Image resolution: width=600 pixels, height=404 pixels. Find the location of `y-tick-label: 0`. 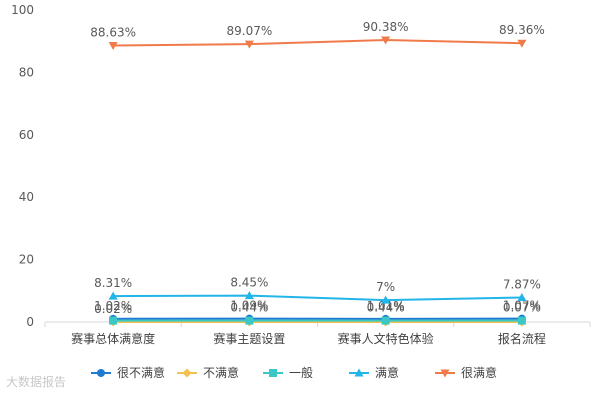

y-tick-label: 0 is located at coordinates (30, 322).